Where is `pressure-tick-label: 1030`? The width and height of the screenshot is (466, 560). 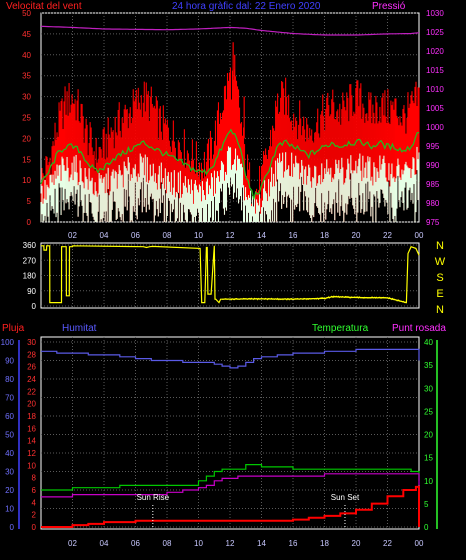 pressure-tick-label: 1030 is located at coordinates (435, 13).